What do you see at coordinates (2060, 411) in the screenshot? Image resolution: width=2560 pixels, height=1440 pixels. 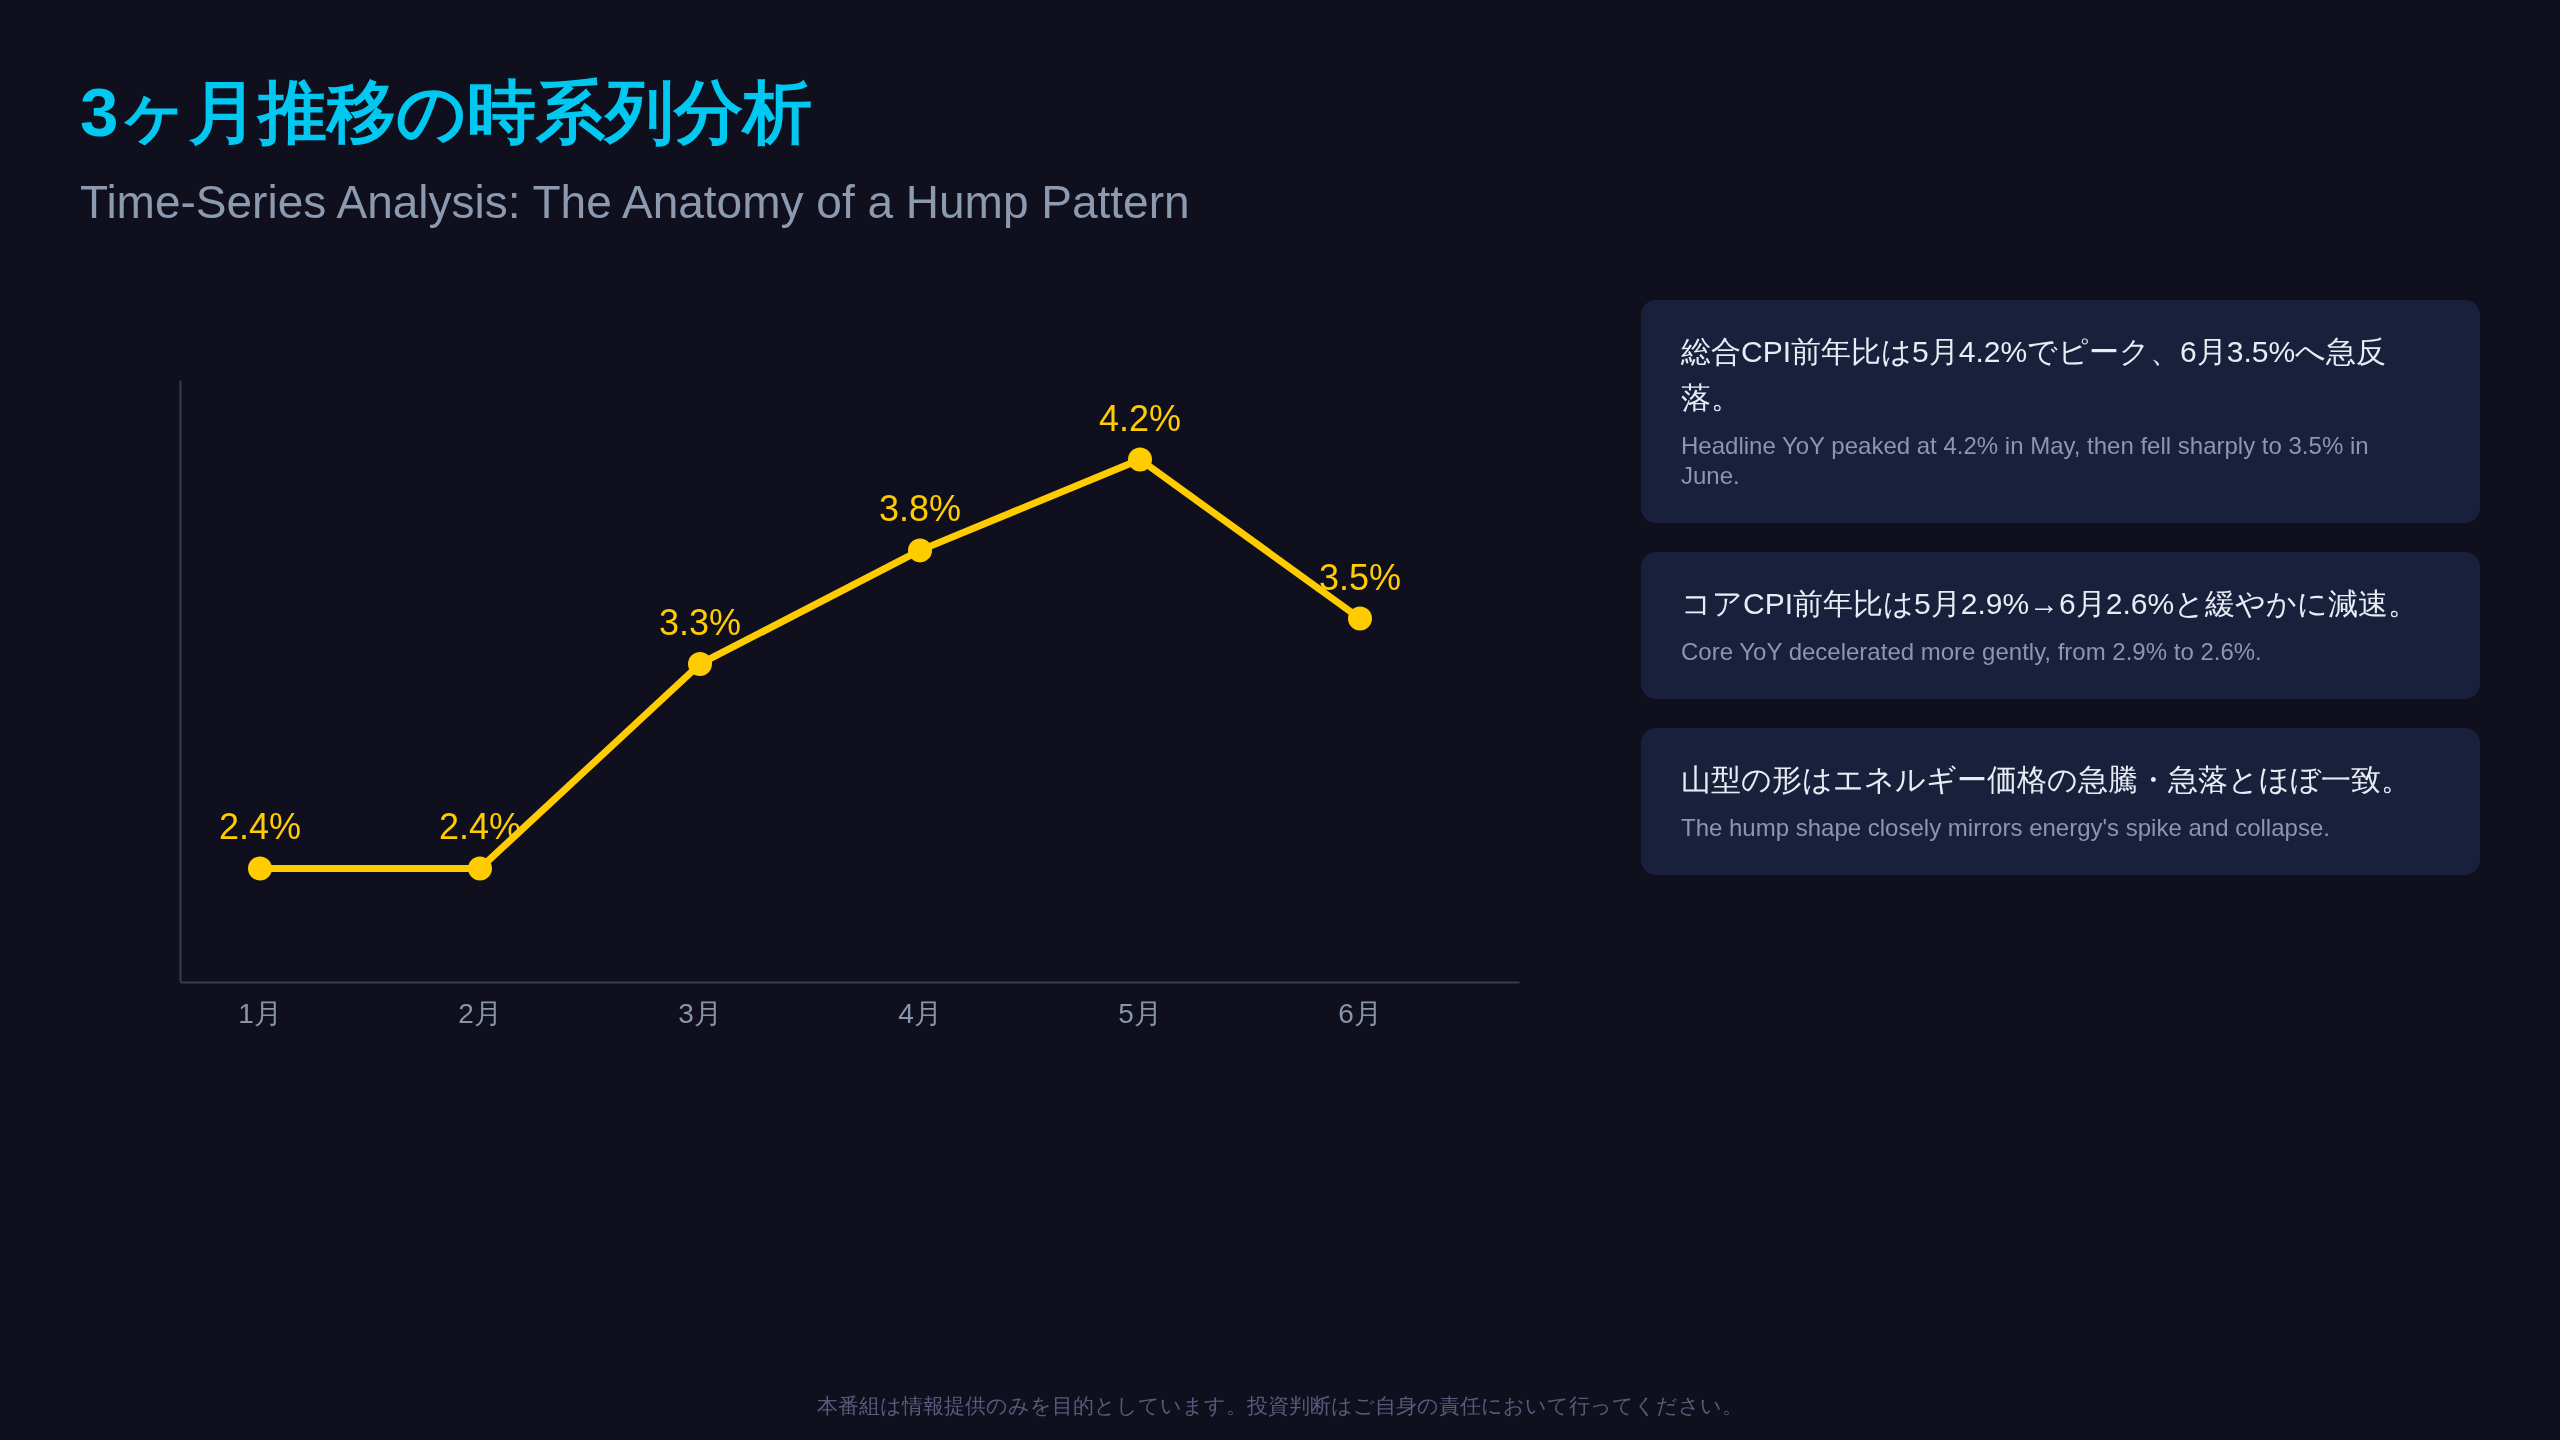 I see `note-card: 総合CPI前年比は5月4.2%でピーク、6月3.5%へ急反落。 Headline YoY peaked at 4.2% in May, then fell sharply to 3.5% in June.` at bounding box center [2060, 411].